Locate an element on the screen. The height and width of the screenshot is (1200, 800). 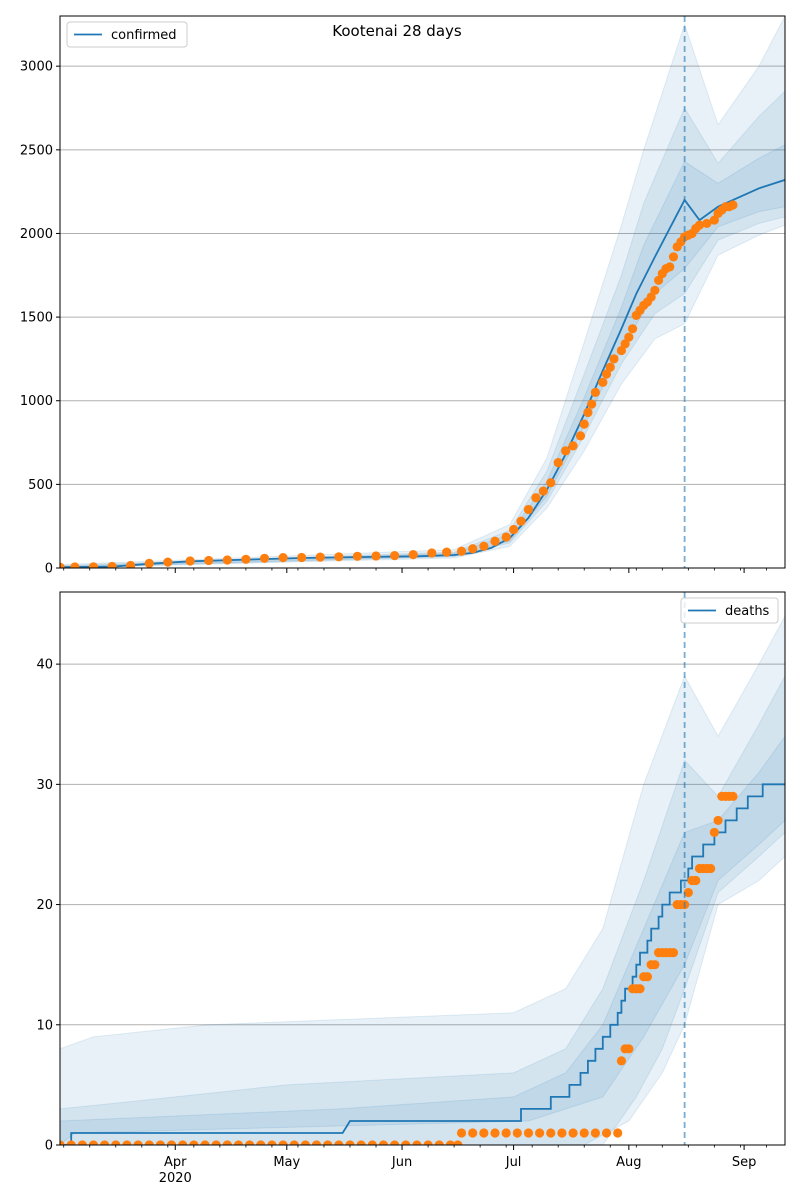
xtick-label-sep: Sep is located at coordinates (744, 1162).